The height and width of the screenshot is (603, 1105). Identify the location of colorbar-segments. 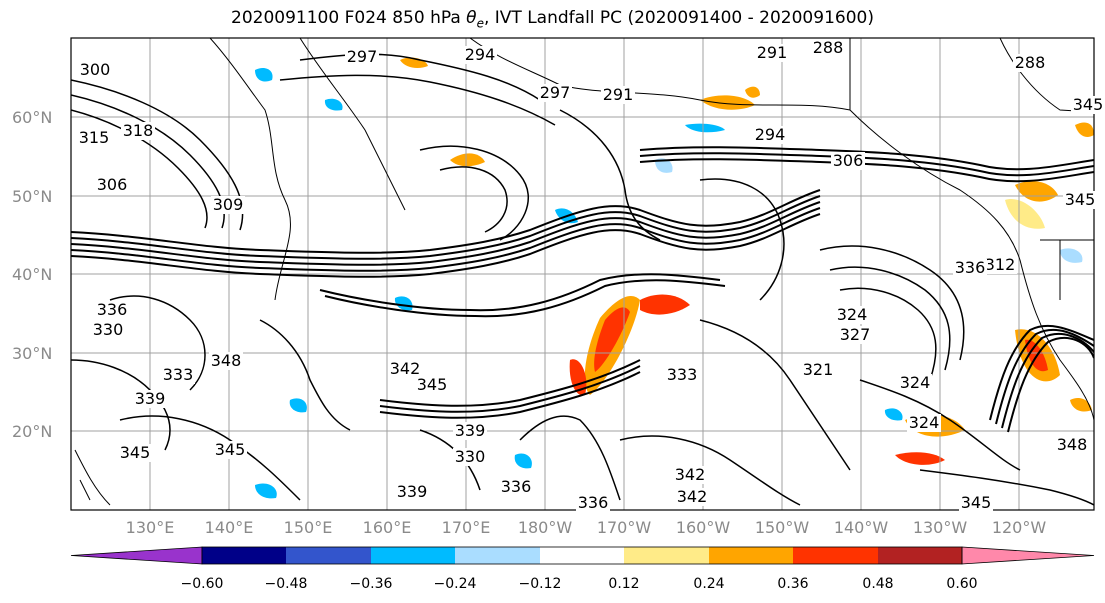
(582, 555).